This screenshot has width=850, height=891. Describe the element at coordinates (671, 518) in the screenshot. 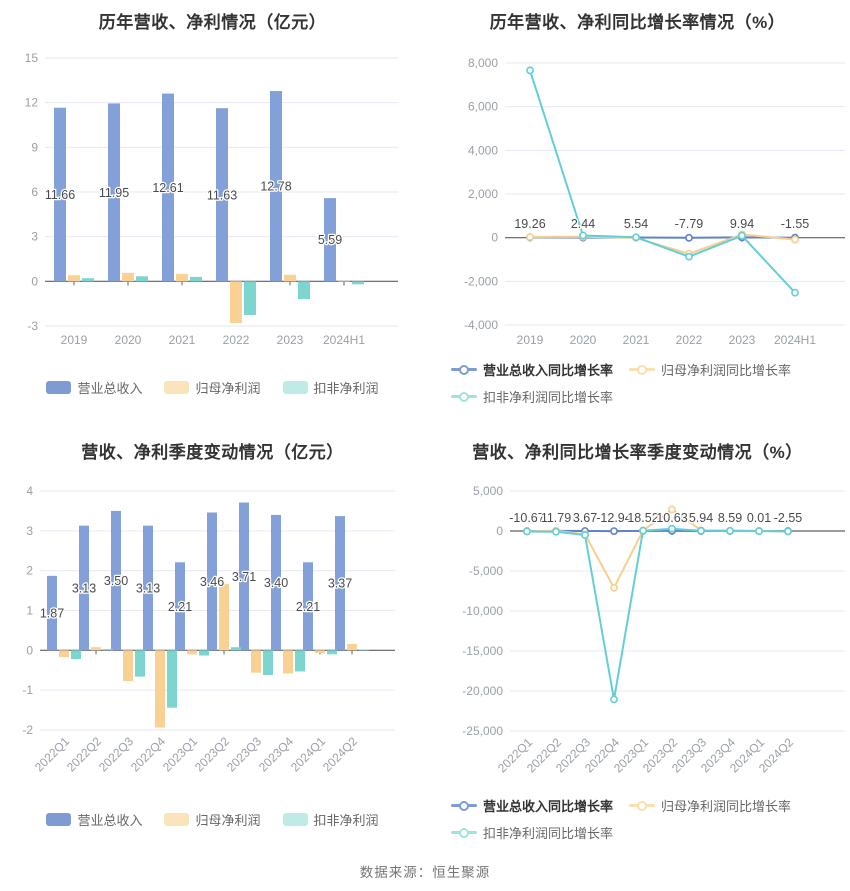

I see `value-label: 10.63` at that location.